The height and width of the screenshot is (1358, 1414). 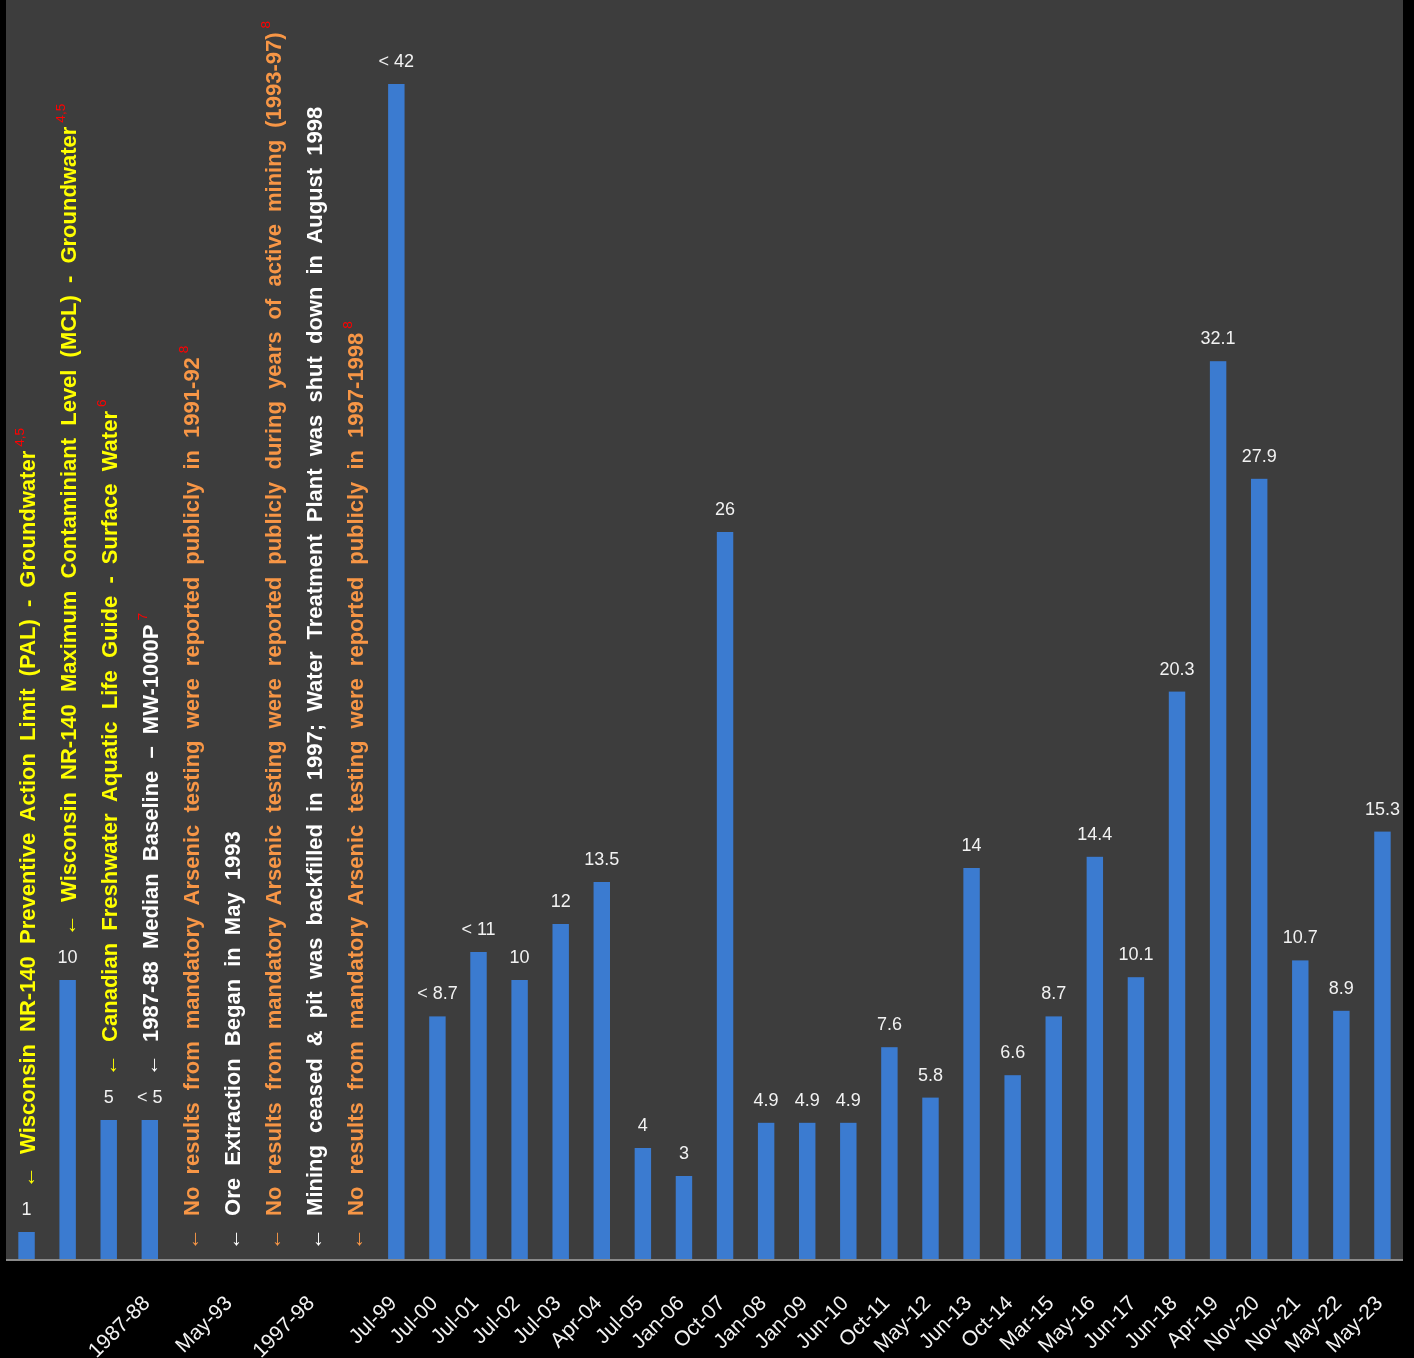 What do you see at coordinates (1054, 993) in the screenshot?
I see `data-label: 8.7` at bounding box center [1054, 993].